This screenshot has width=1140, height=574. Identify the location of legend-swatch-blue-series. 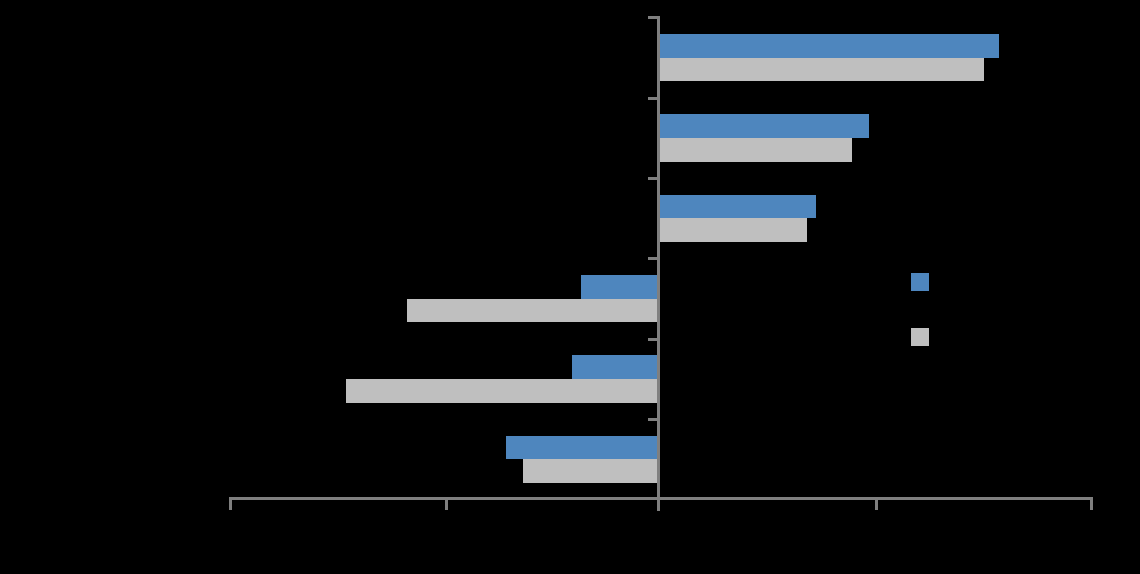
(920, 282).